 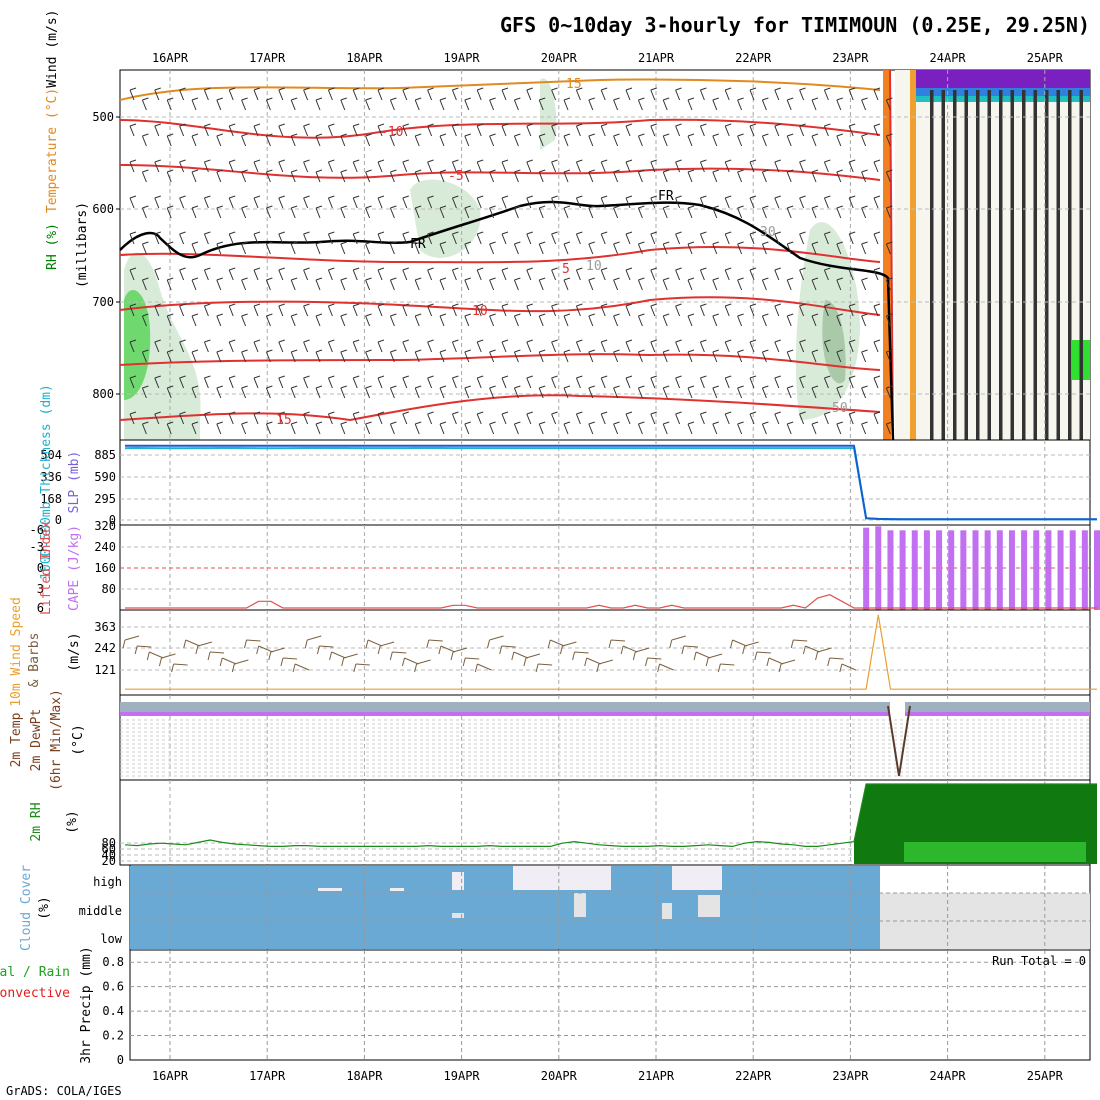 What do you see at coordinates (364, 1076) in the screenshot?
I see `bottom-date-label: 18APR` at bounding box center [364, 1076].